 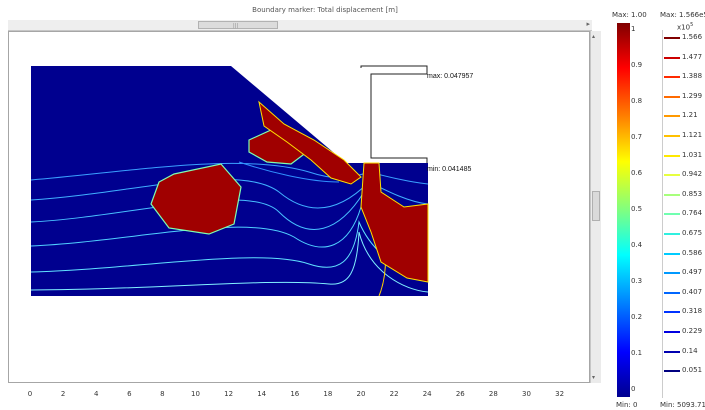 I want to click on contour-legend-label: 0.051, so click(x=692, y=370).